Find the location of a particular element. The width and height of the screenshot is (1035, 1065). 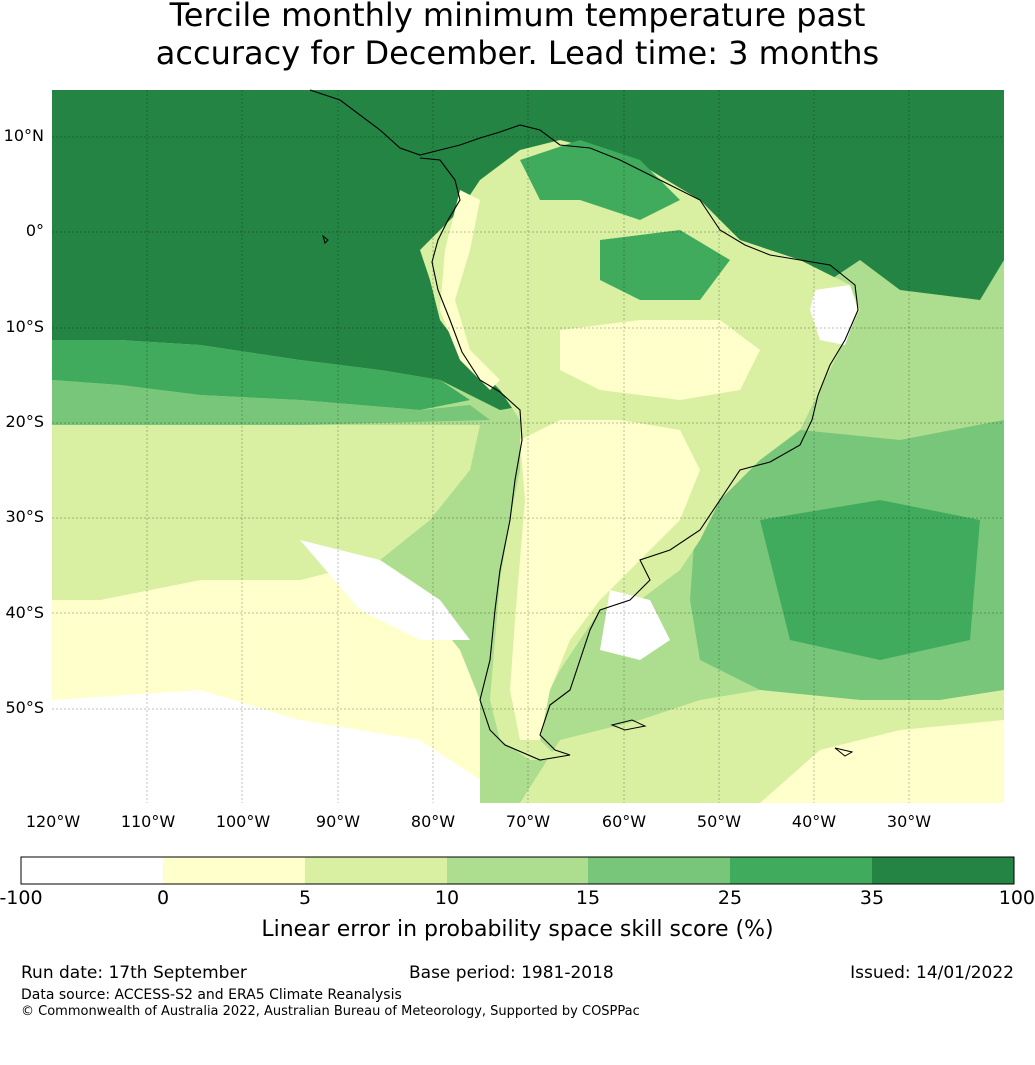

field-south-atlantic-core is located at coordinates (870, 580).